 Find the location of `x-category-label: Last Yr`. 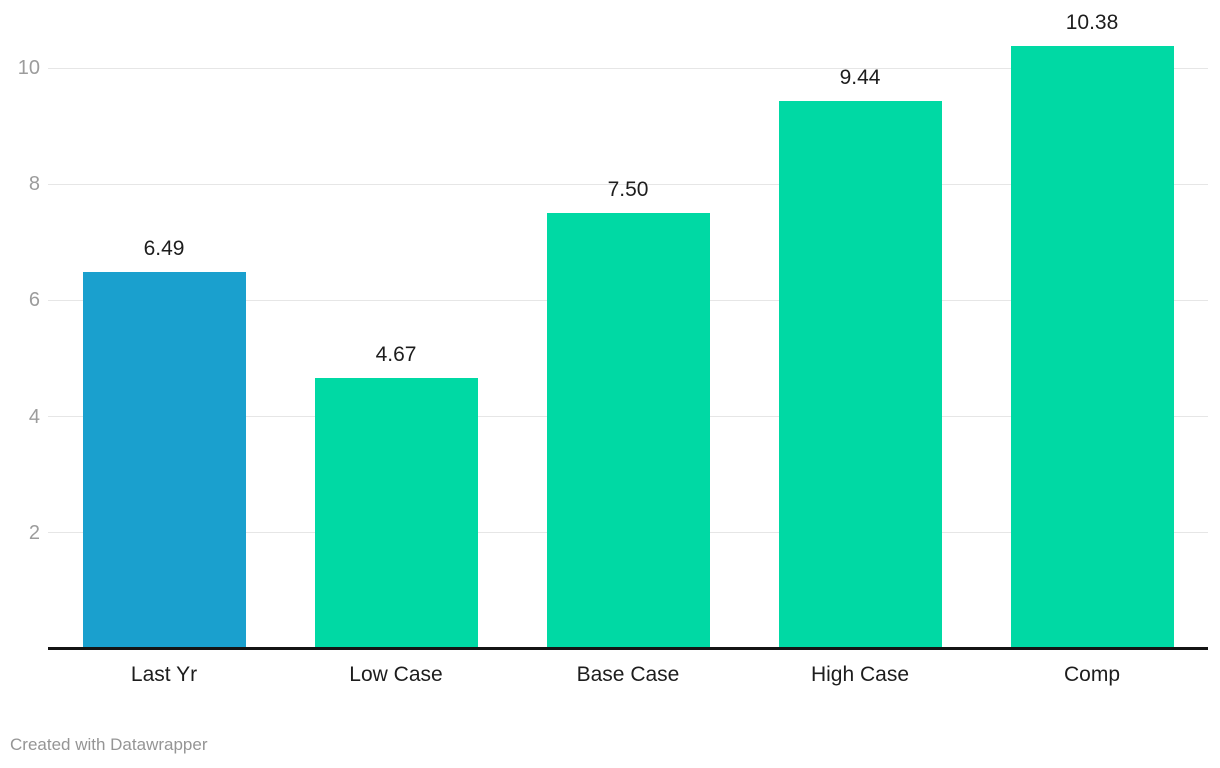

x-category-label: Last Yr is located at coordinates (164, 674).